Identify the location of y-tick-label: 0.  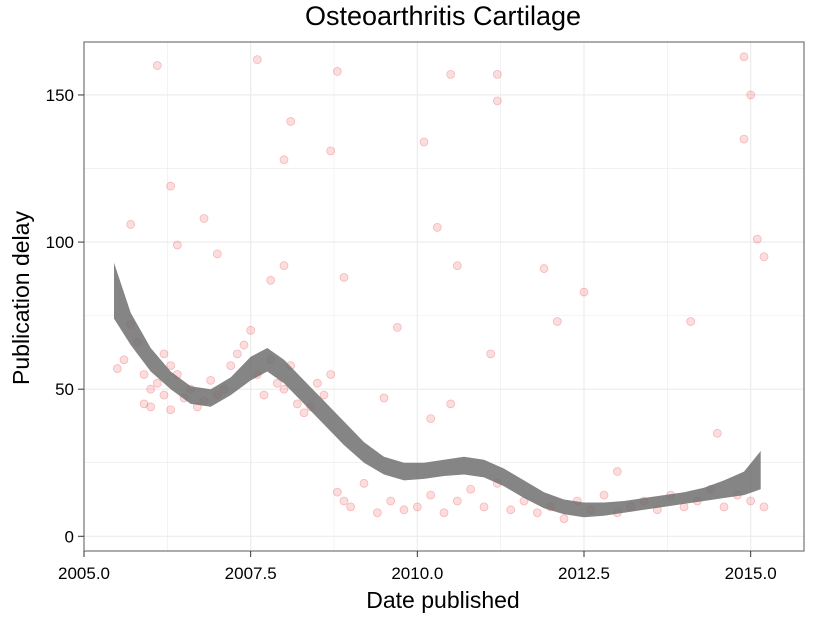
(69, 536).